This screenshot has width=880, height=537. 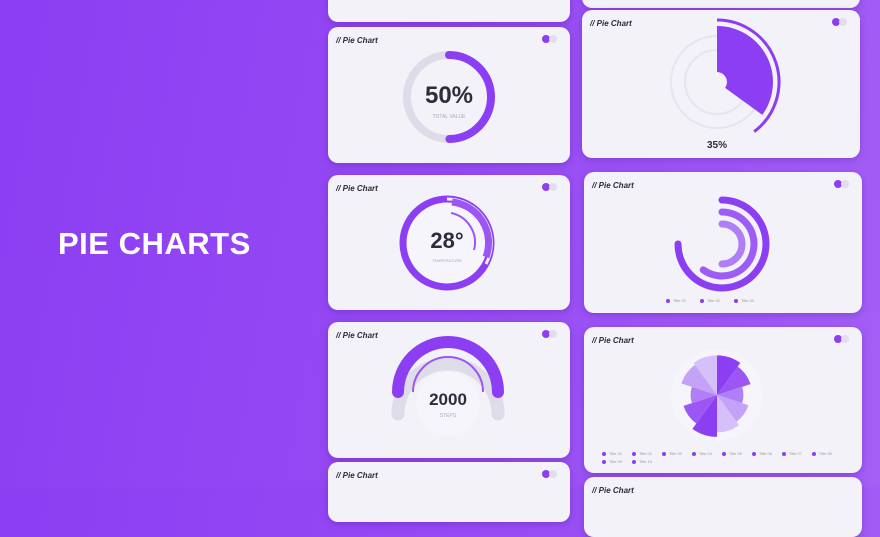 What do you see at coordinates (762, 453) in the screenshot?
I see `legend-item: Title 06` at bounding box center [762, 453].